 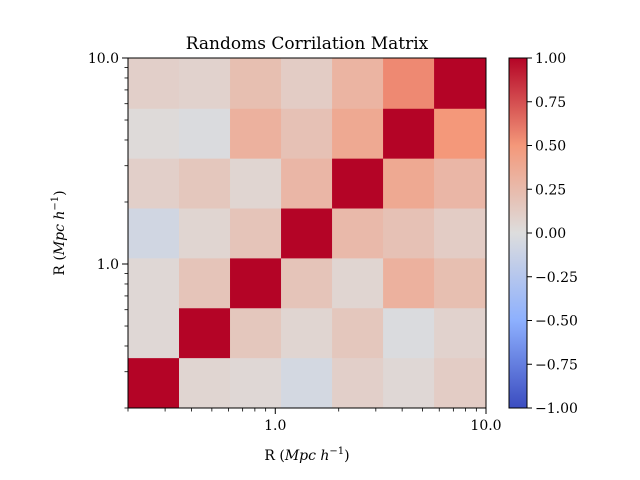 I want to click on y-axis-ticks: 1.0 10.0, so click(x=108, y=230).